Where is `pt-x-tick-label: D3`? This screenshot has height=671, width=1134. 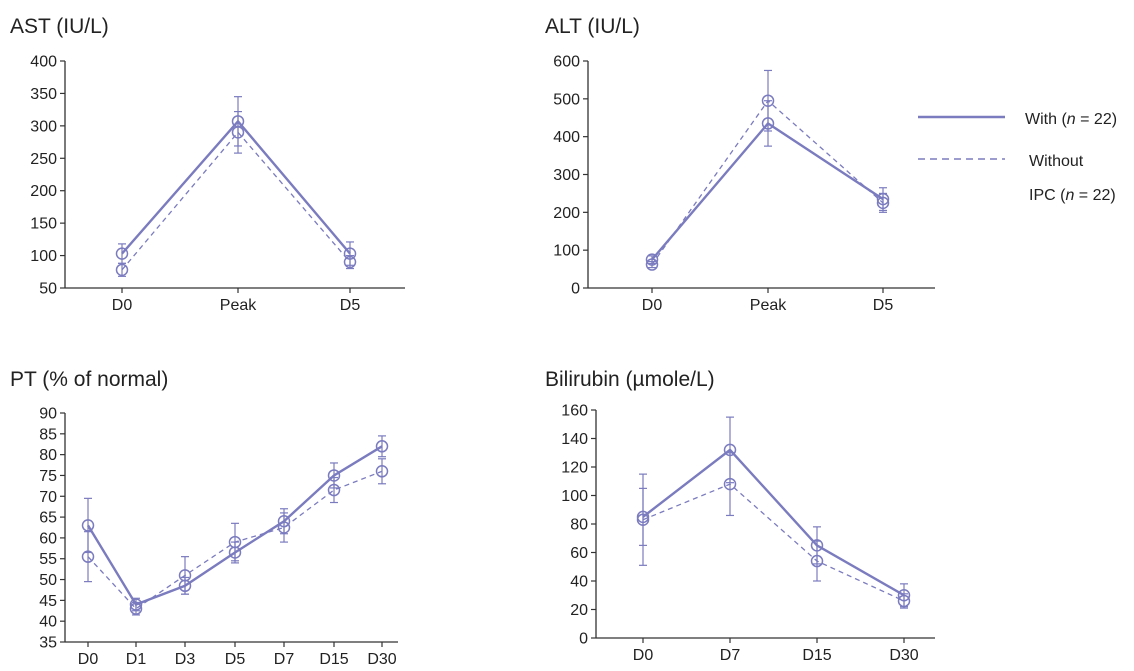
pt-x-tick-label: D3 is located at coordinates (185, 658).